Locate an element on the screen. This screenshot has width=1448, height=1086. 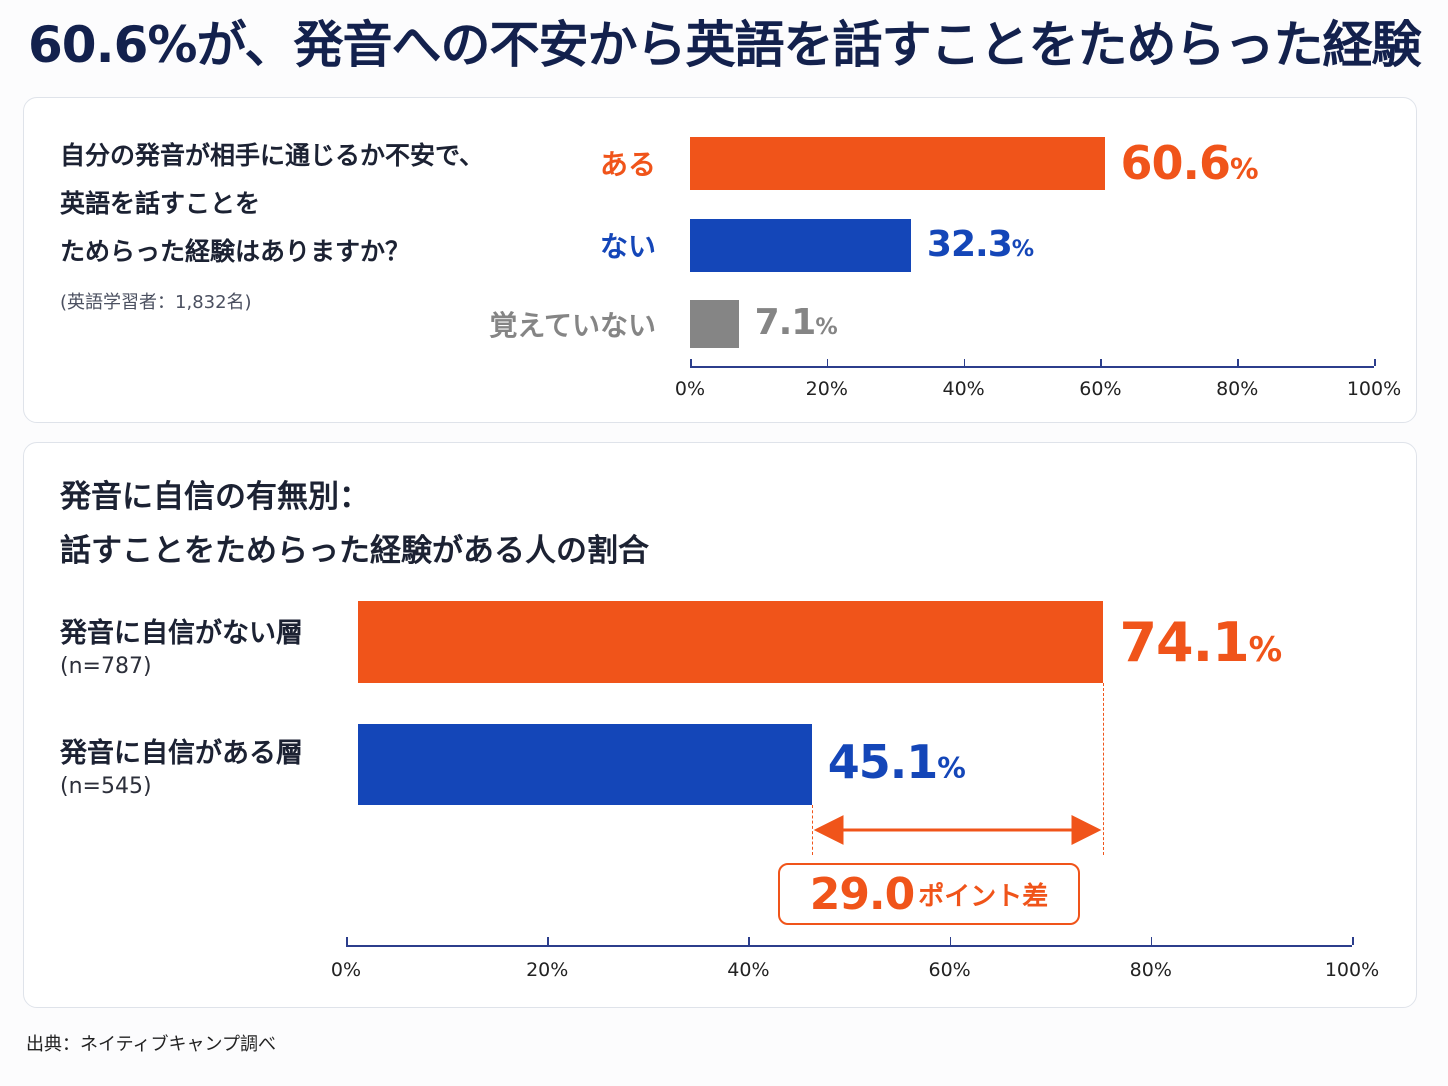
group-label-confident: 発音に自信がある層 is located at coordinates (181, 753).